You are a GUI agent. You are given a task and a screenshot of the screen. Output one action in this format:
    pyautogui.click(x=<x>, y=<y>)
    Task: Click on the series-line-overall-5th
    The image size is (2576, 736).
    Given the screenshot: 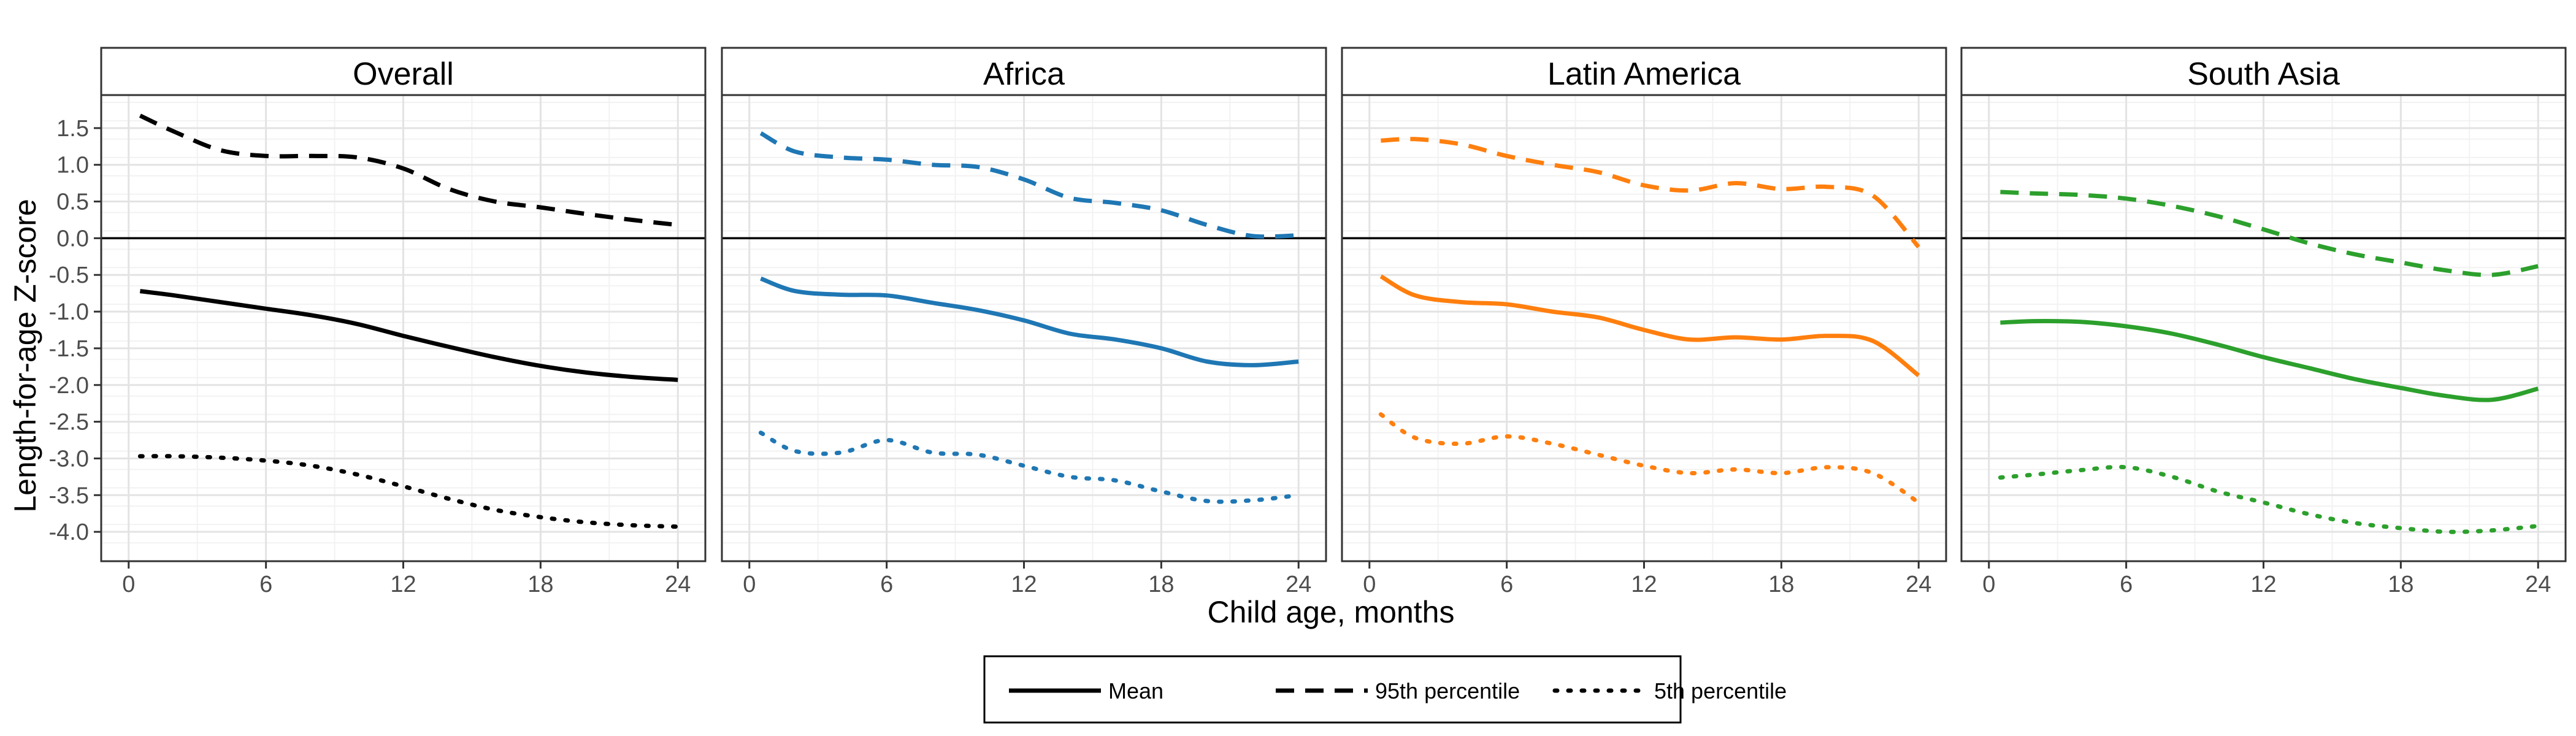 What is the action you would take?
    pyautogui.click(x=408, y=491)
    